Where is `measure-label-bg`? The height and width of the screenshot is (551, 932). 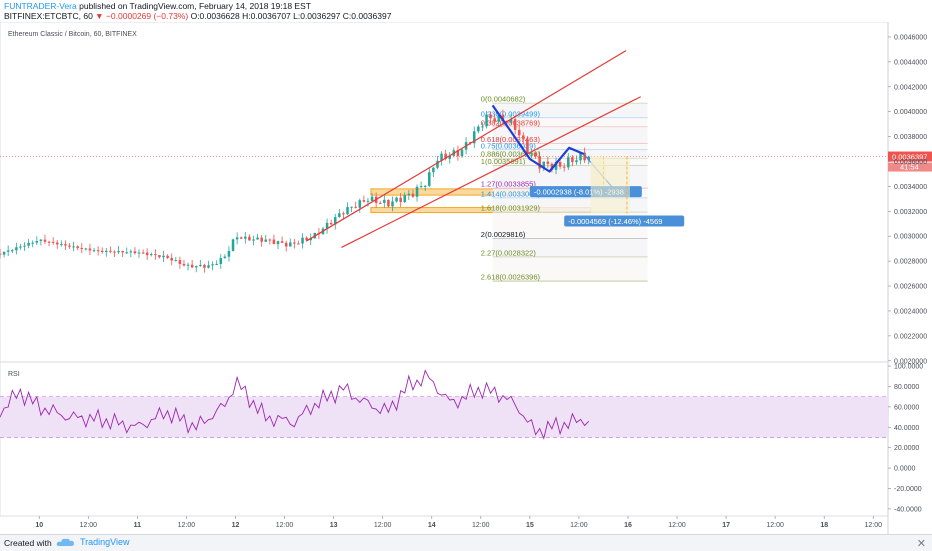
measure-label-bg is located at coordinates (624, 221).